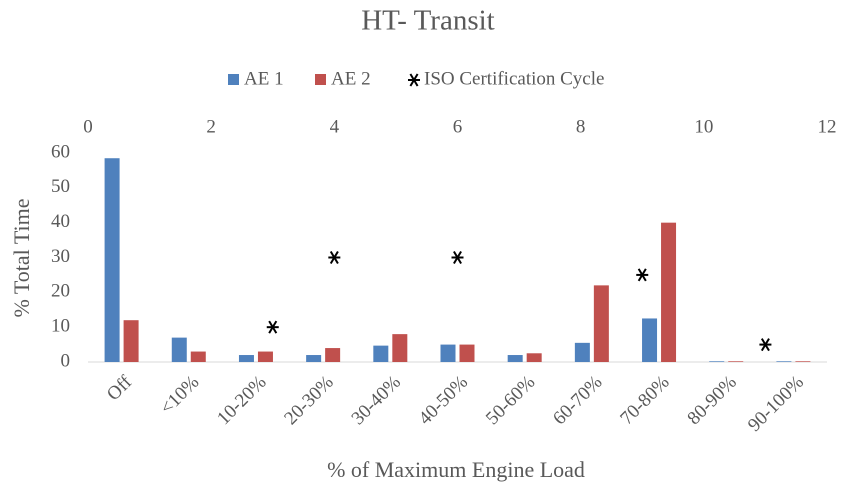  I want to click on y-tick-label: 60, so click(60, 151).